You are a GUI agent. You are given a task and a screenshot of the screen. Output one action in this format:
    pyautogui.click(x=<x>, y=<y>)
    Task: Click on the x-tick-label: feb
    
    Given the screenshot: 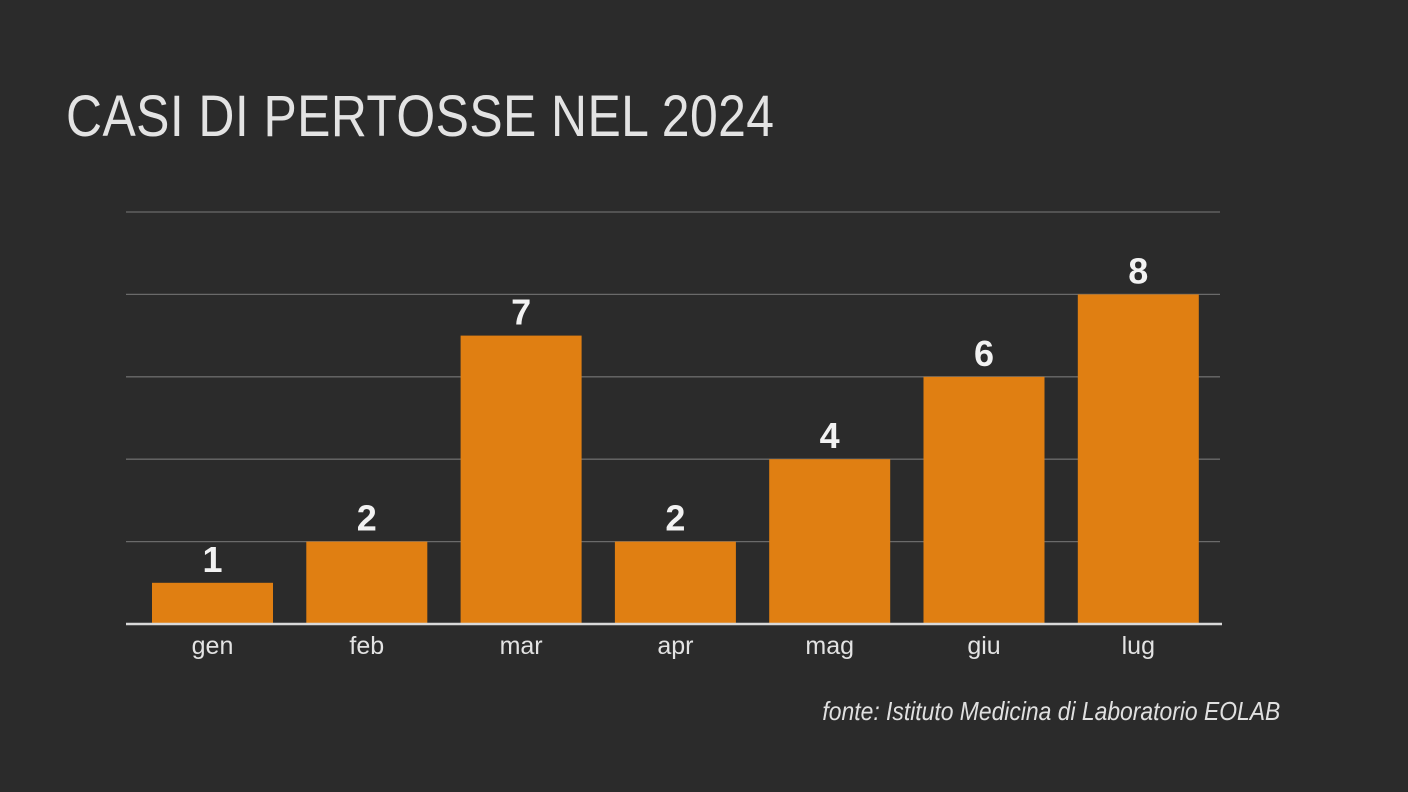 What is the action you would take?
    pyautogui.click(x=366, y=646)
    